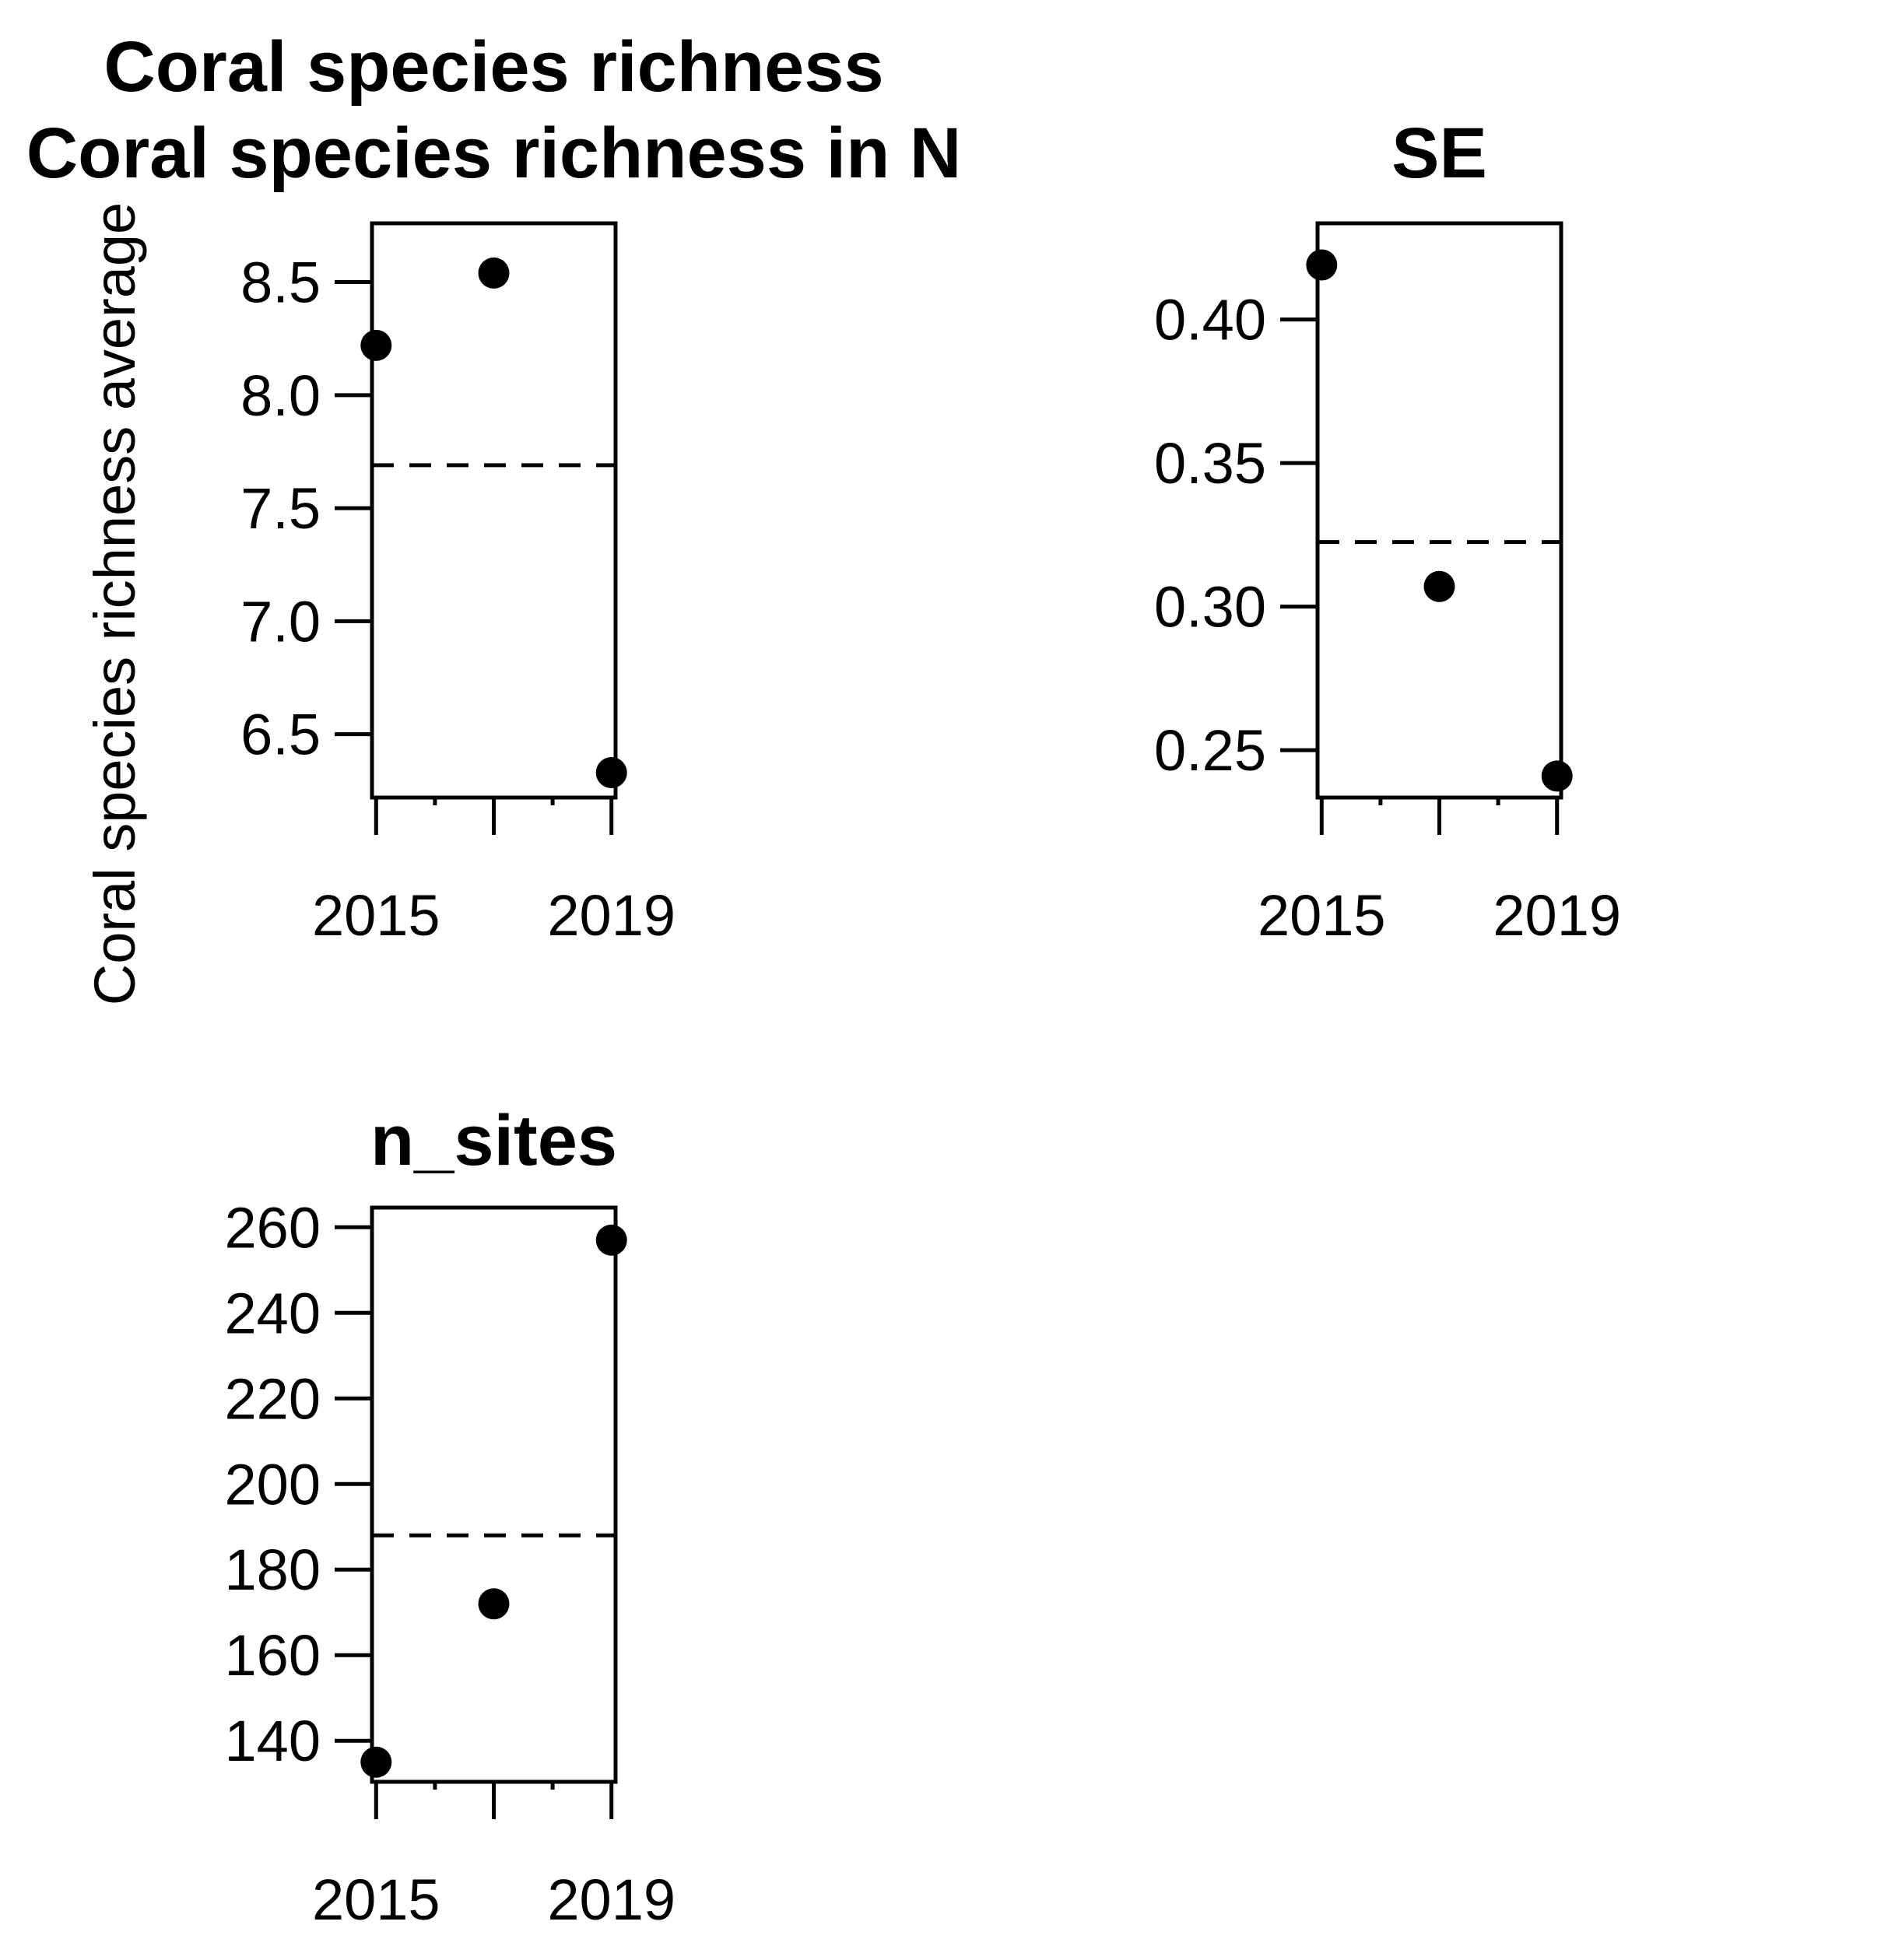 The image size is (1881, 1960). I want to click on y-axis-title: Coral species richness average, so click(115, 603).